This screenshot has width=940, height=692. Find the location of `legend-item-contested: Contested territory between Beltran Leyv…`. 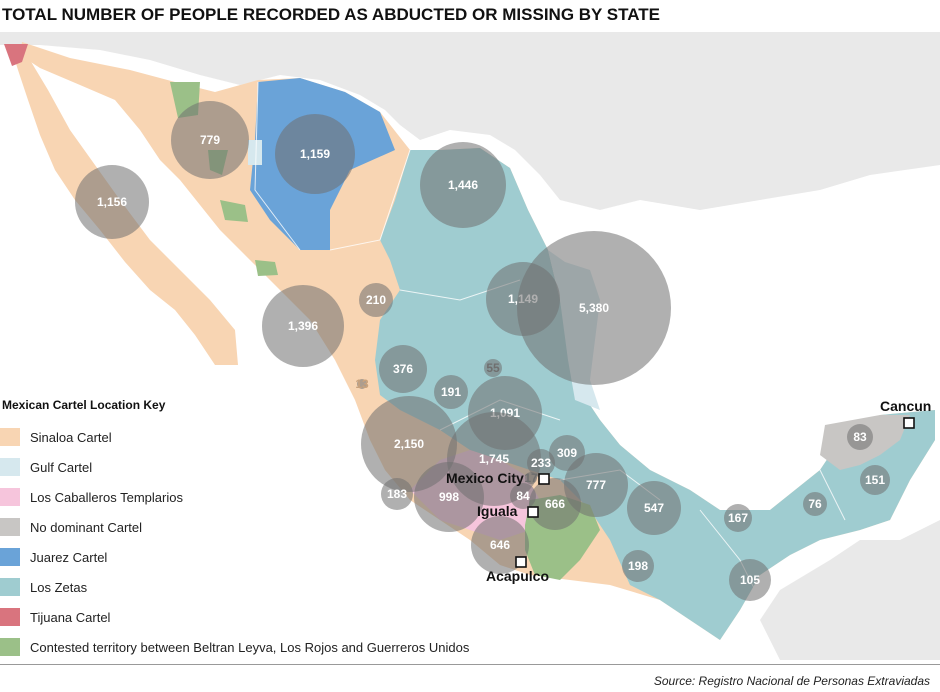

legend-item-contested: Contested territory between Beltran Leyv… is located at coordinates (260, 647).